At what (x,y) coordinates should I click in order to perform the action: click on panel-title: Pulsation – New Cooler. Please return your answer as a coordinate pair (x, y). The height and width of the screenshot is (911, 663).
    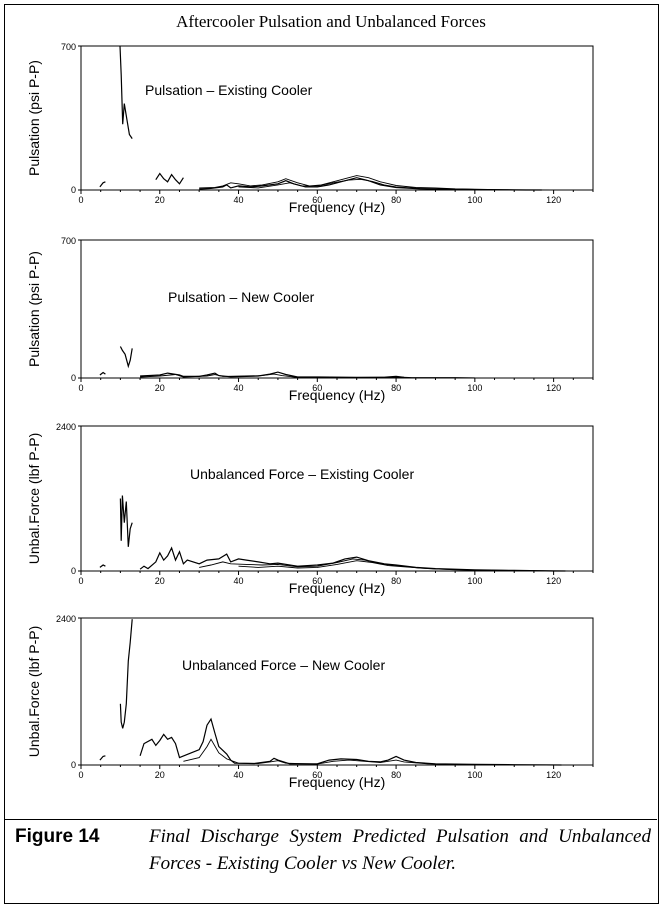
    Looking at the image, I should click on (241, 297).